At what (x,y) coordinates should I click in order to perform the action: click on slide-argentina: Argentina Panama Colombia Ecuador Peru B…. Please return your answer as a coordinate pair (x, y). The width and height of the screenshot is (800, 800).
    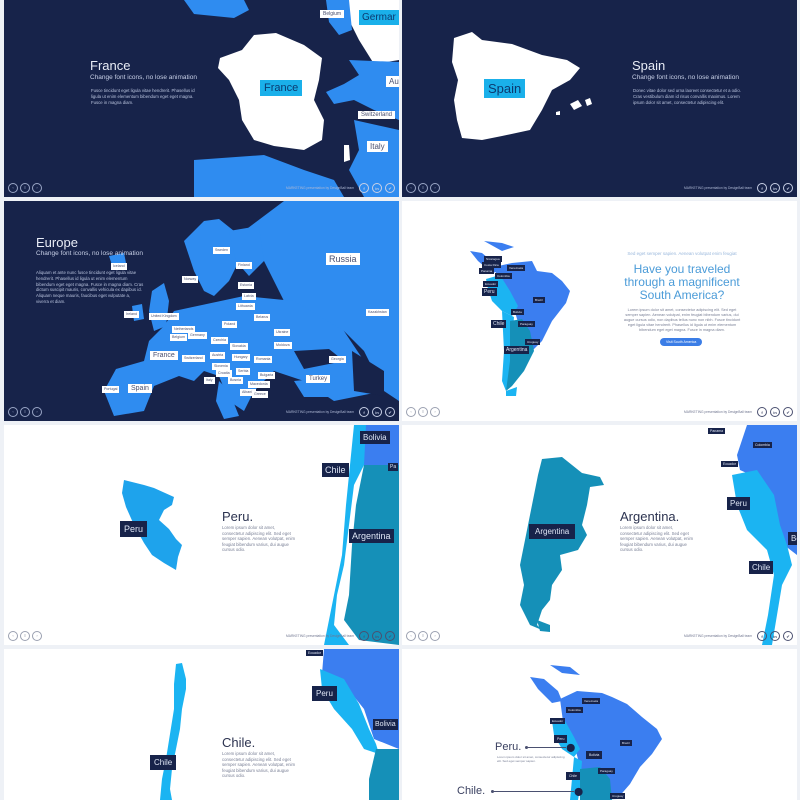
    Looking at the image, I should click on (599, 535).